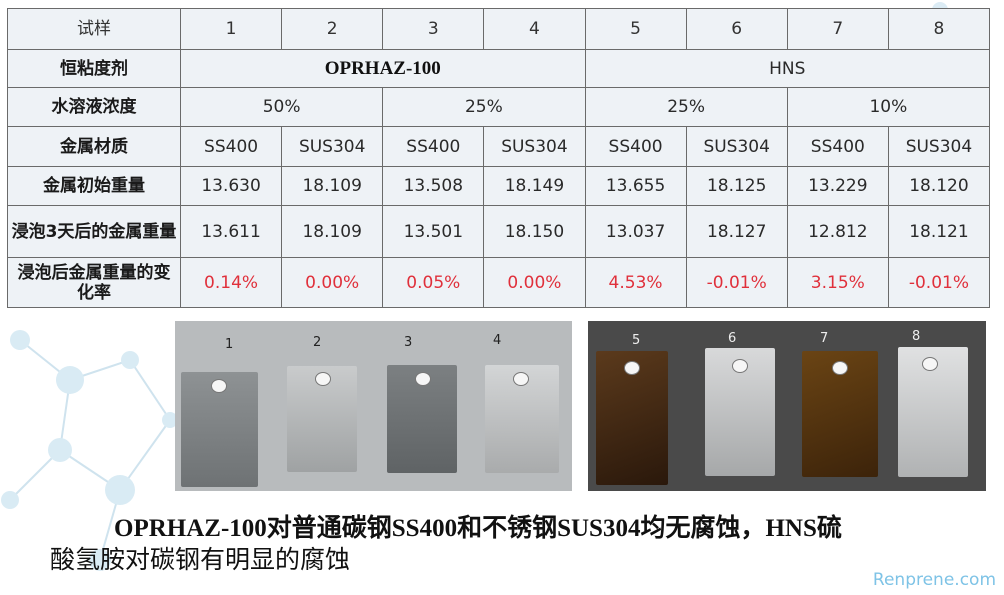 The image size is (1004, 595). Describe the element at coordinates (635, 186) in the screenshot. I see `initial-weight-cell: 13.655` at that location.